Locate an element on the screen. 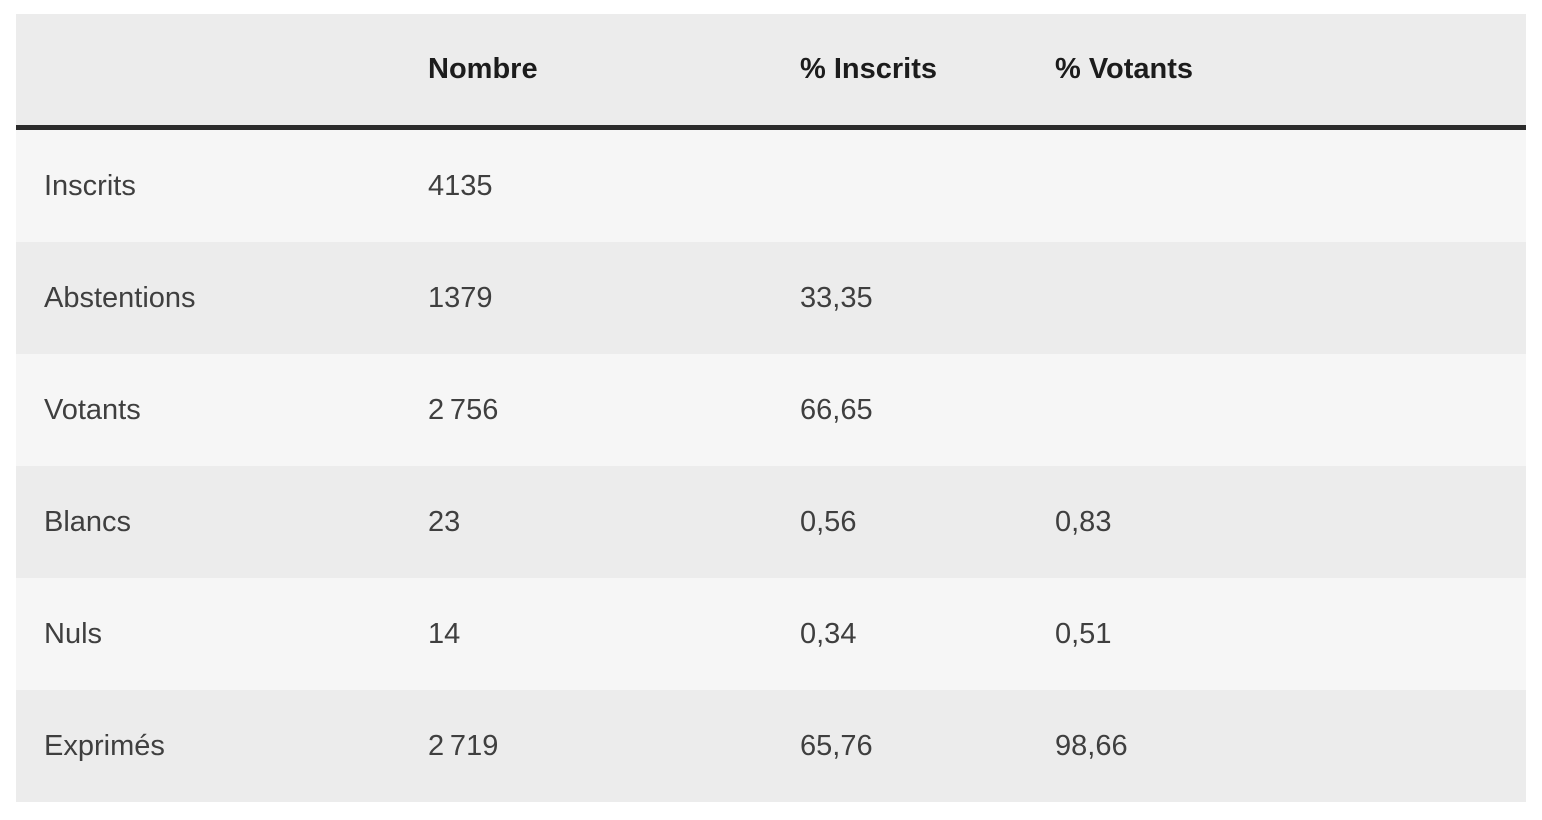 The width and height of the screenshot is (1542, 820). header-pct-inscrits: % Inscrits is located at coordinates (927, 72).